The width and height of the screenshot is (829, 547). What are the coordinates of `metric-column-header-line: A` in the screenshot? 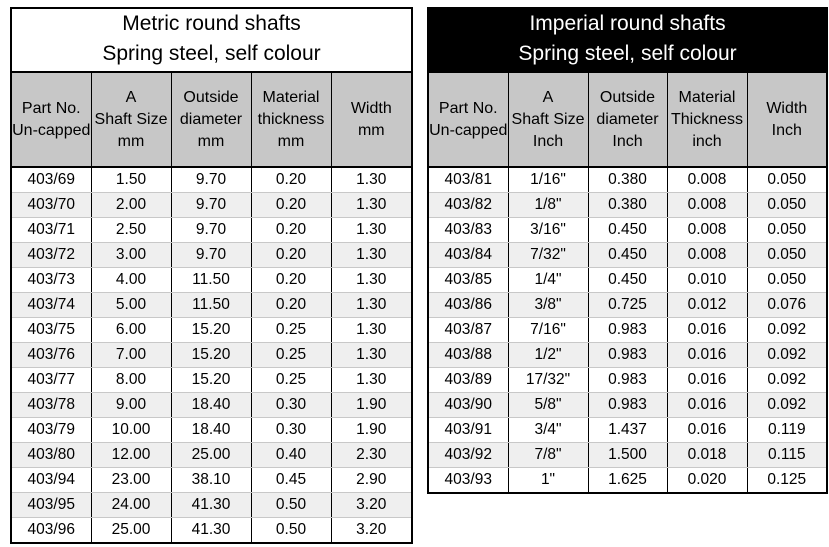 It's located at (131, 97).